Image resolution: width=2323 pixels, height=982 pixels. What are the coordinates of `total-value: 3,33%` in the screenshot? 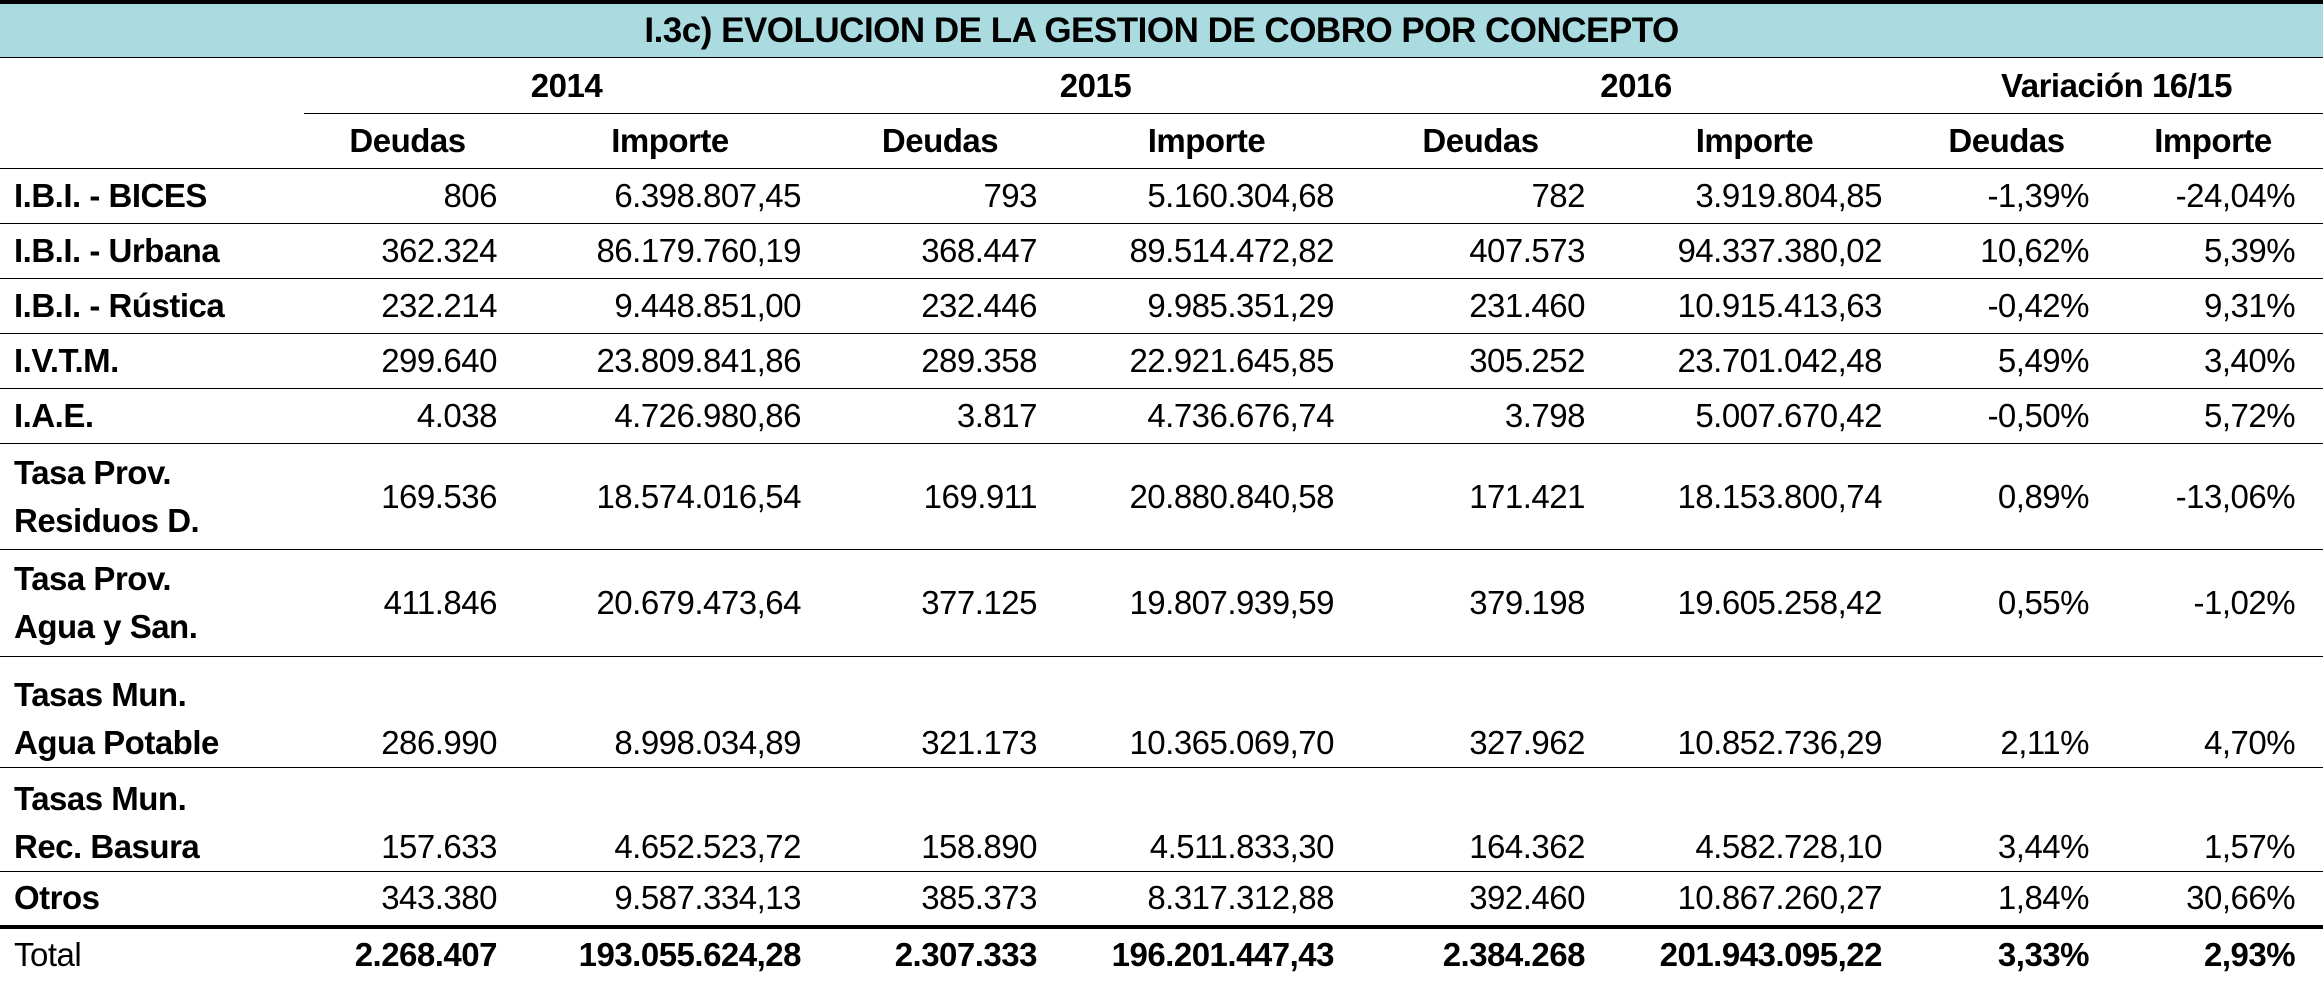 It's located at (2043, 954).